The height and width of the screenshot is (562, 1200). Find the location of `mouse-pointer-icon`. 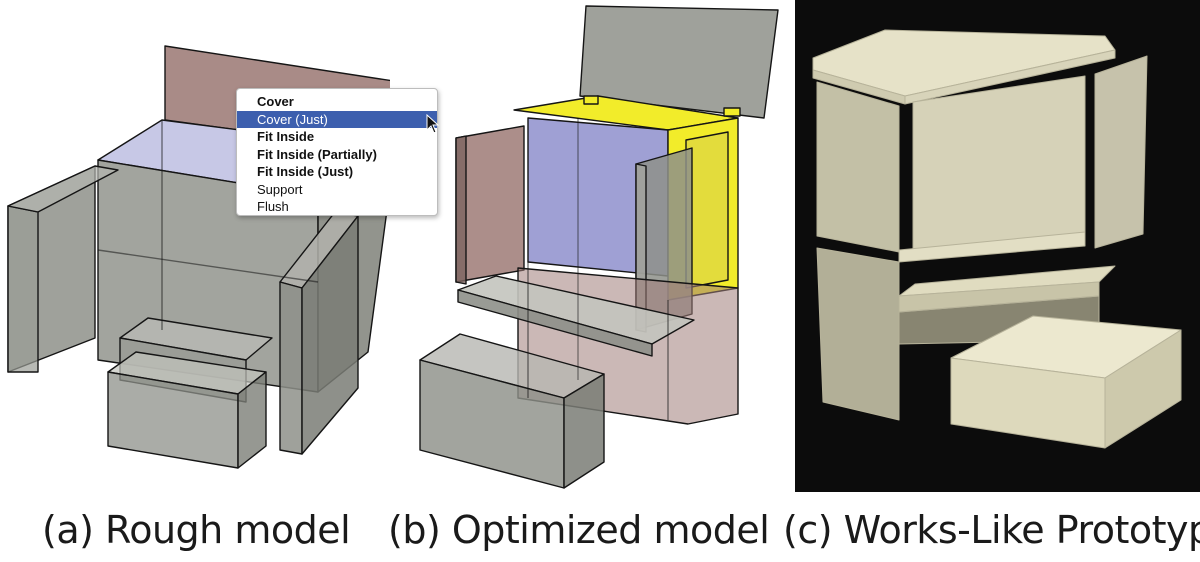

mouse-pointer-icon is located at coordinates (433, 124).